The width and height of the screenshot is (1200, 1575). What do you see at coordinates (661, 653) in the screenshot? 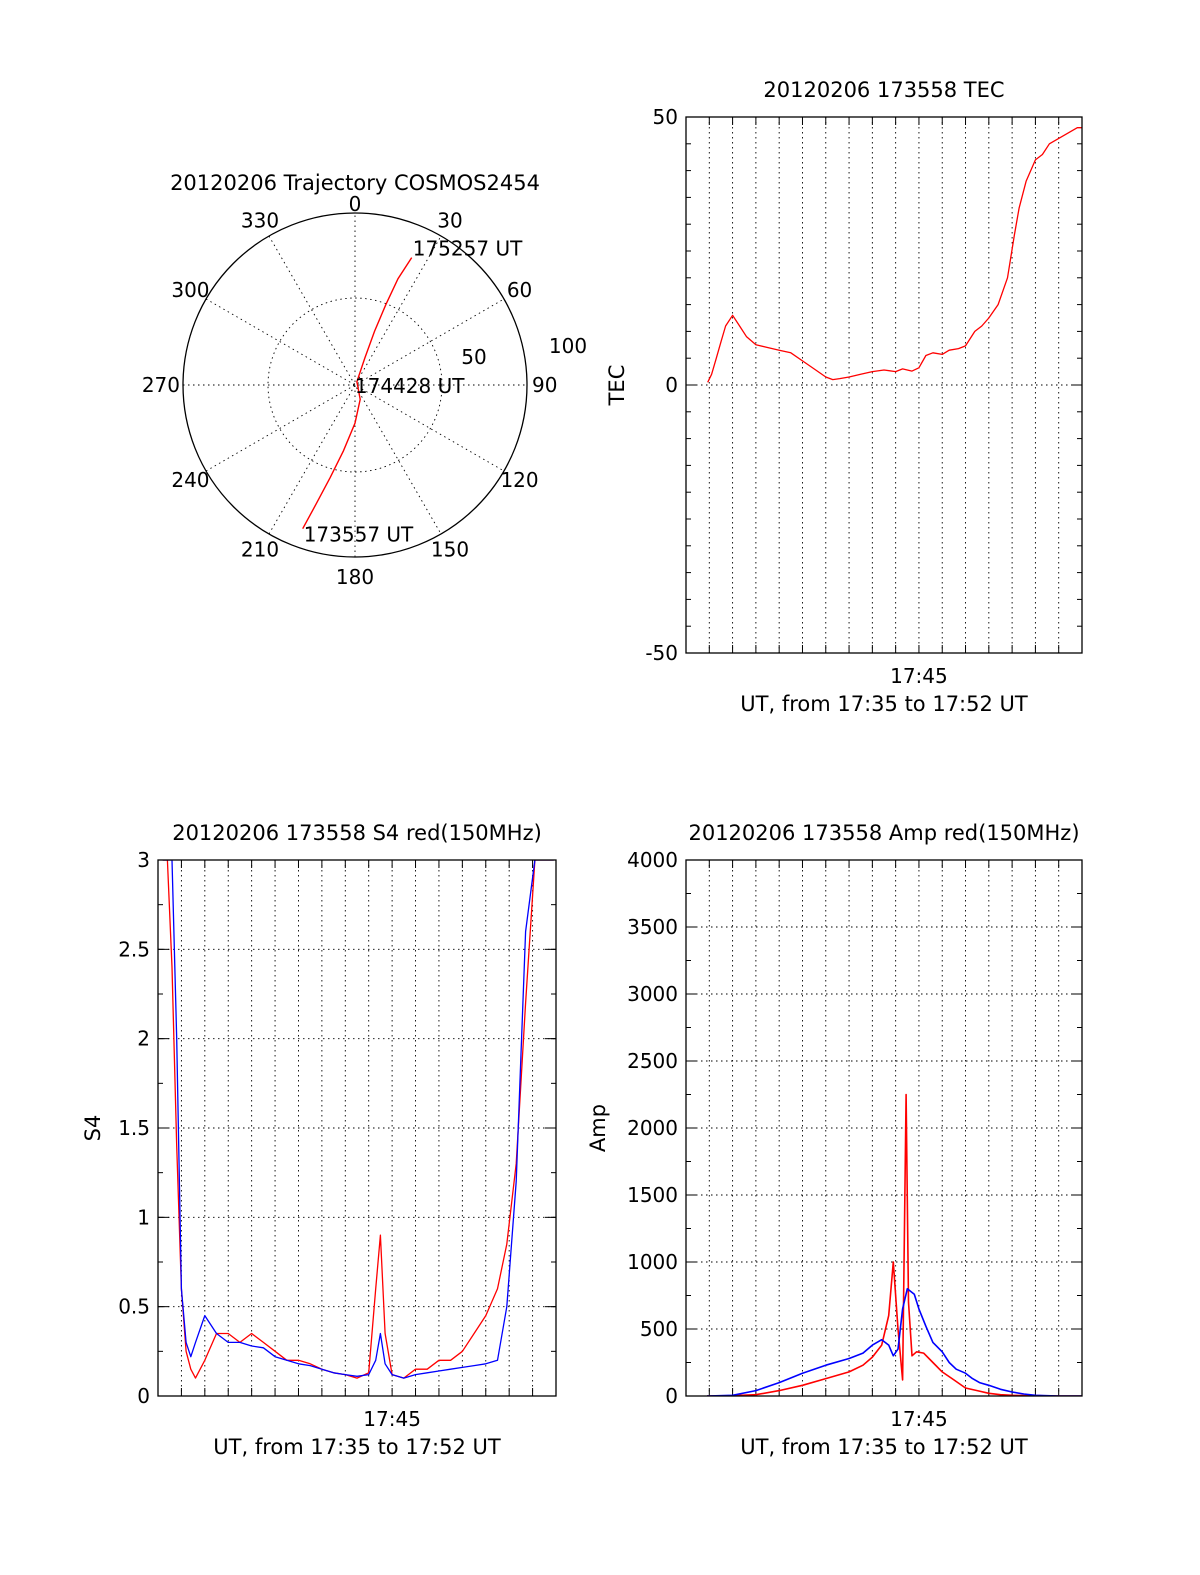
I see `y-tick-label: -50` at bounding box center [661, 653].